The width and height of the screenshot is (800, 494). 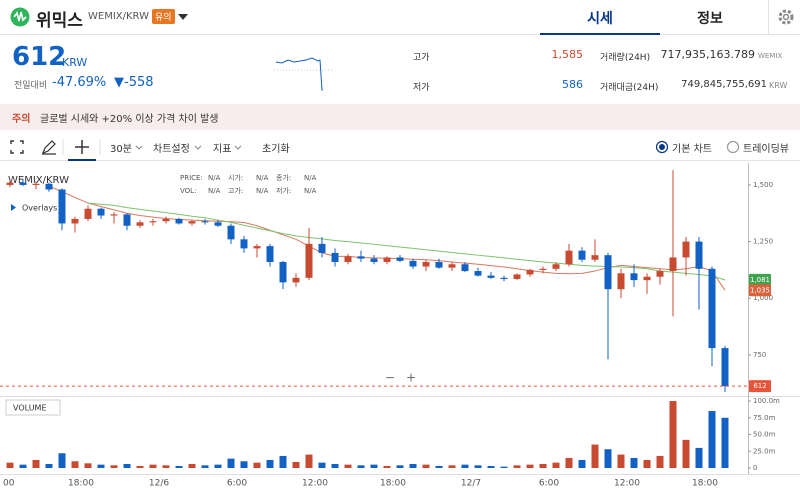 I want to click on y-tick-label: 750, so click(x=759, y=355).